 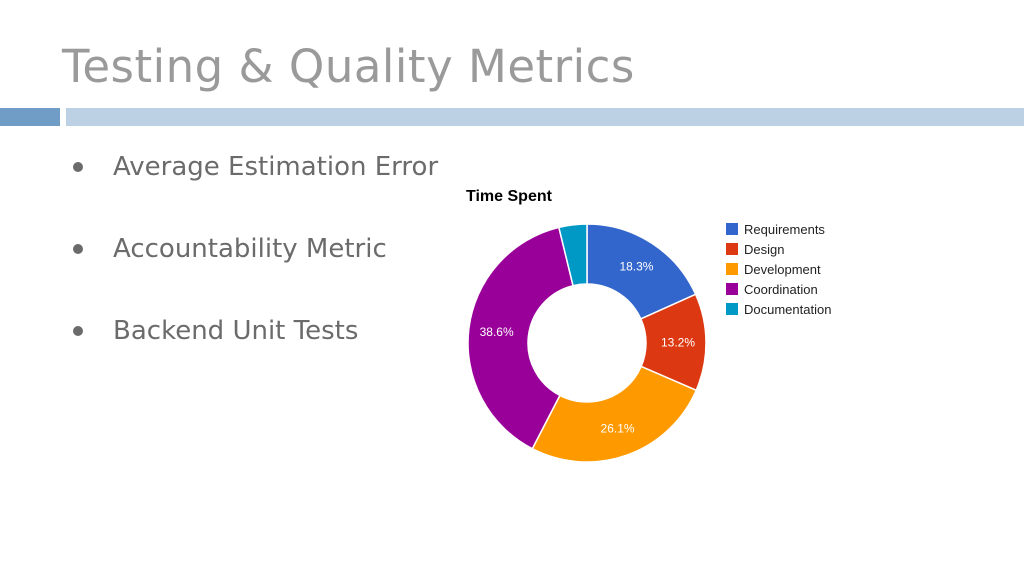 I want to click on bullet-item: Accountability Metric, so click(x=254, y=249).